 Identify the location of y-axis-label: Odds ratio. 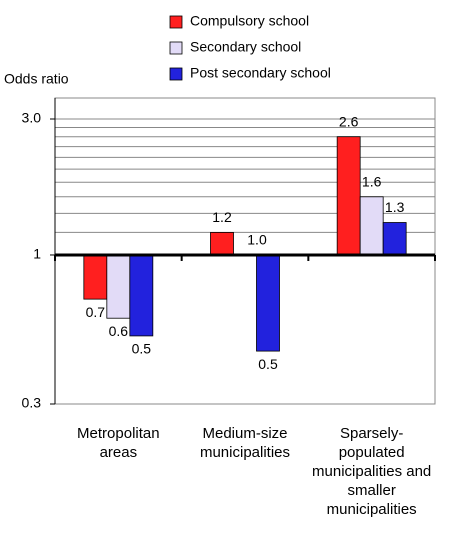
(36, 79).